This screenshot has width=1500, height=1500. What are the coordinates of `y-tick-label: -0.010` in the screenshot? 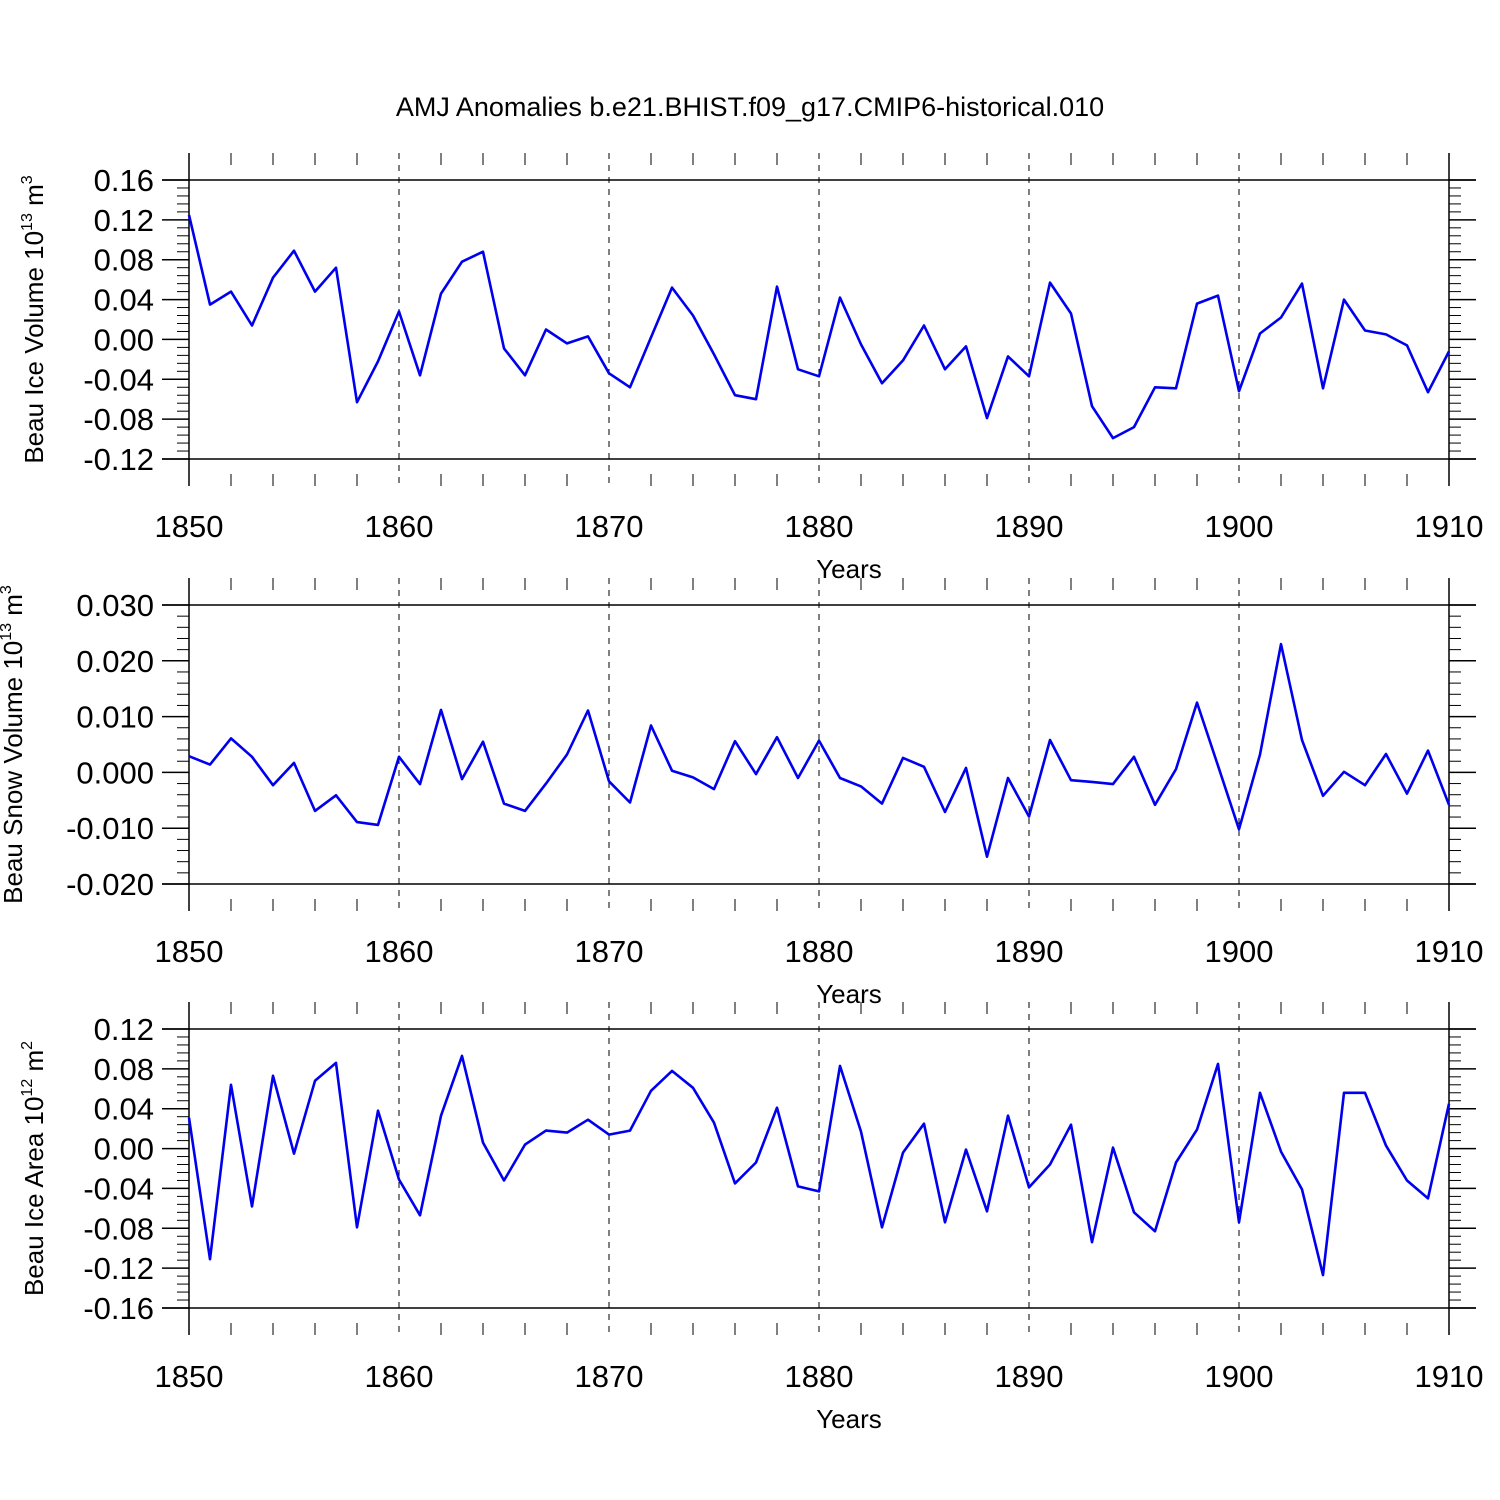 It's located at (110, 828).